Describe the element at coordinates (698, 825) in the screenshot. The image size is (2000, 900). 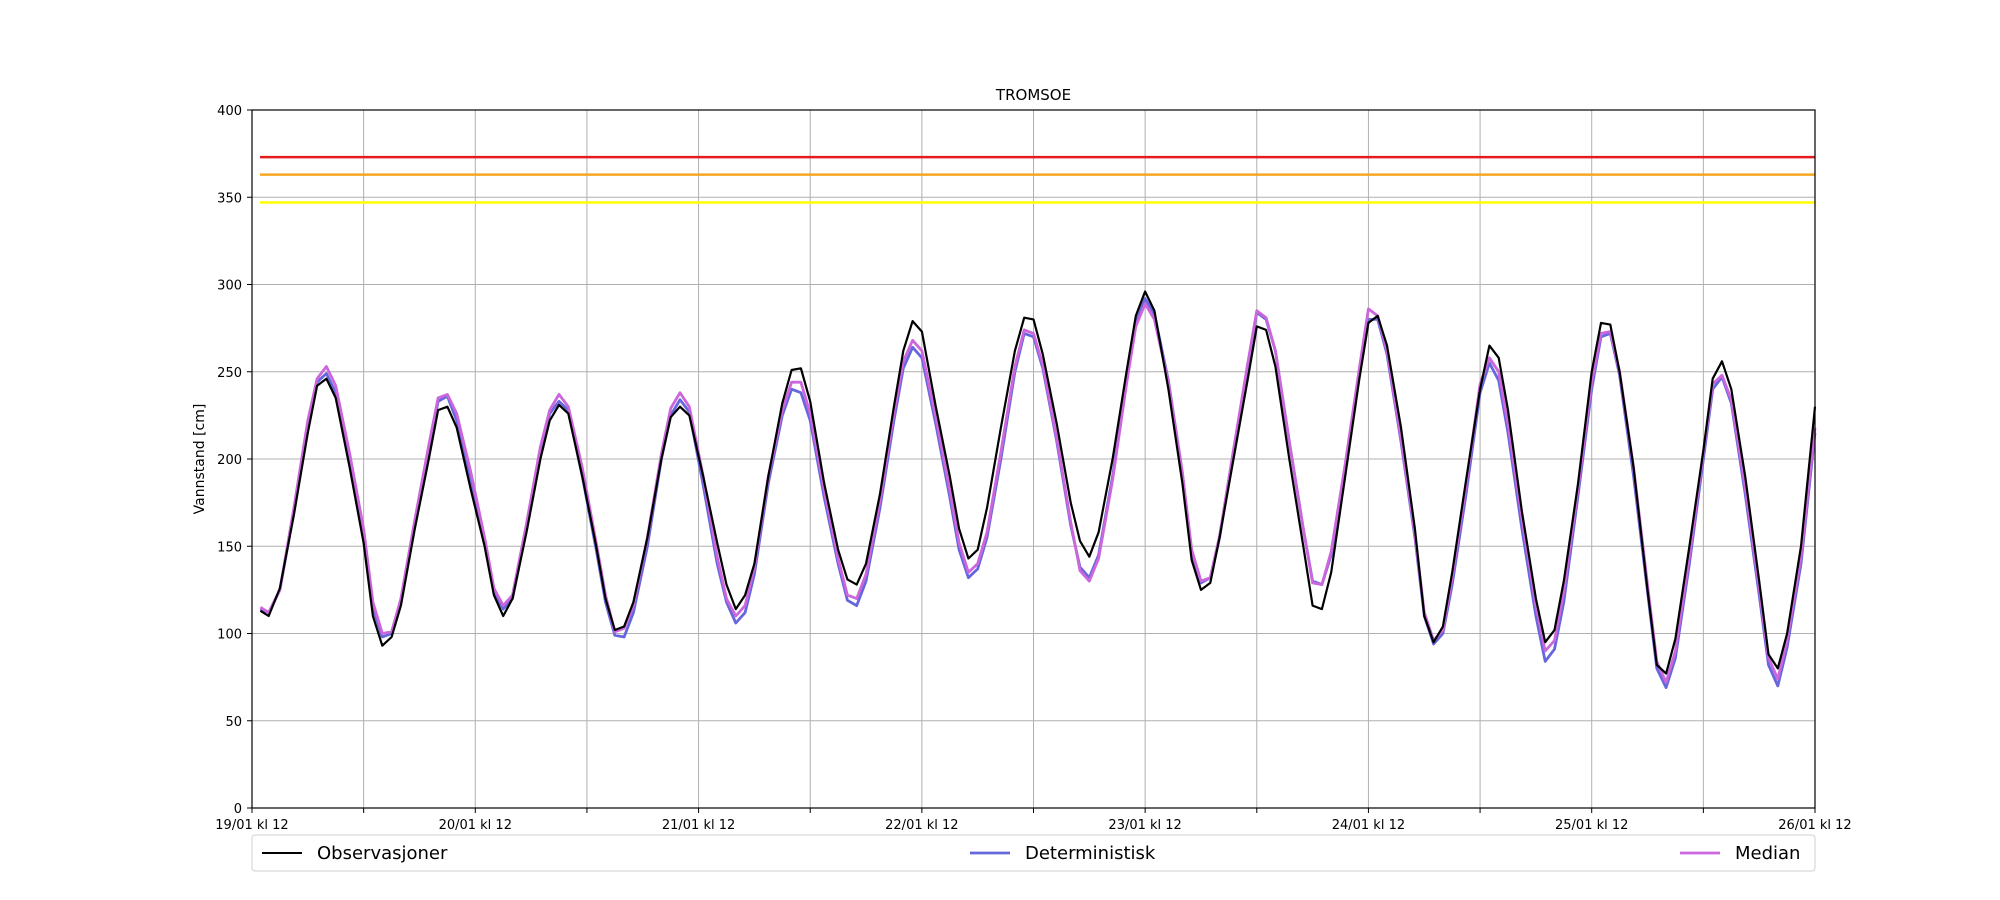
I see `x-tick-label: 21/01 kl 12` at that location.